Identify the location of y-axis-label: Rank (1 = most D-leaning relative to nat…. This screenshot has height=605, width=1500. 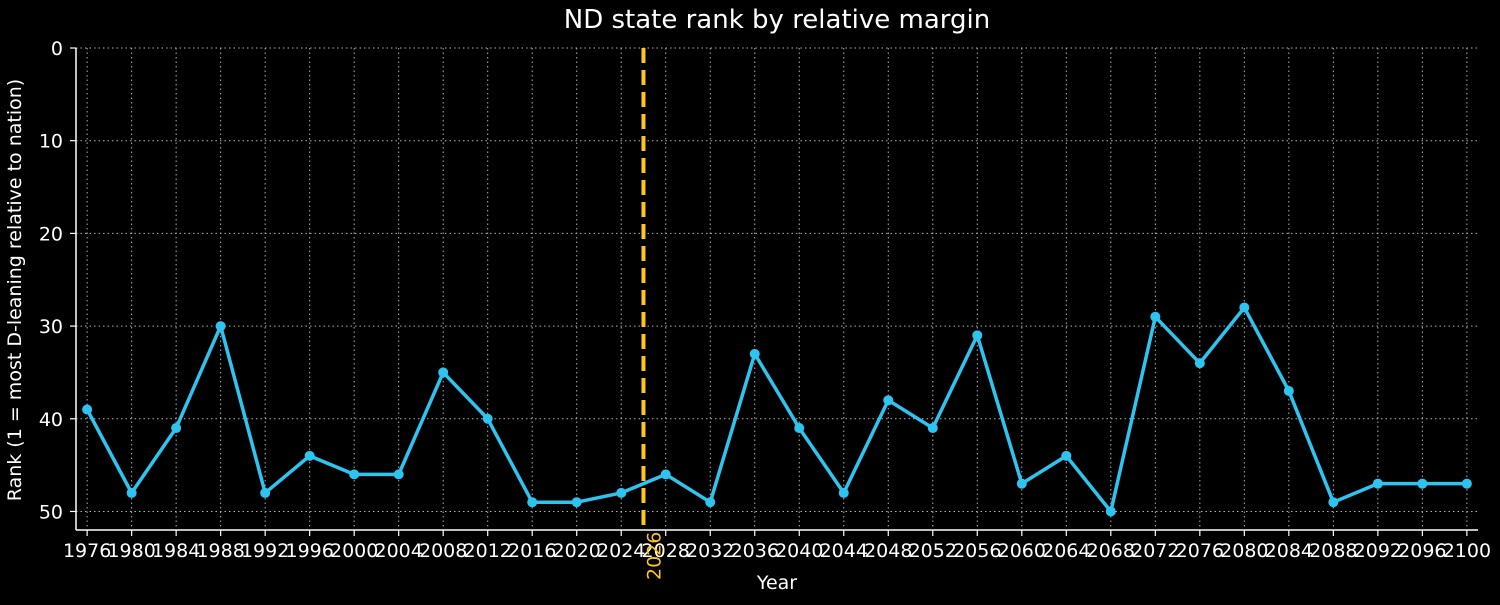
(15, 290).